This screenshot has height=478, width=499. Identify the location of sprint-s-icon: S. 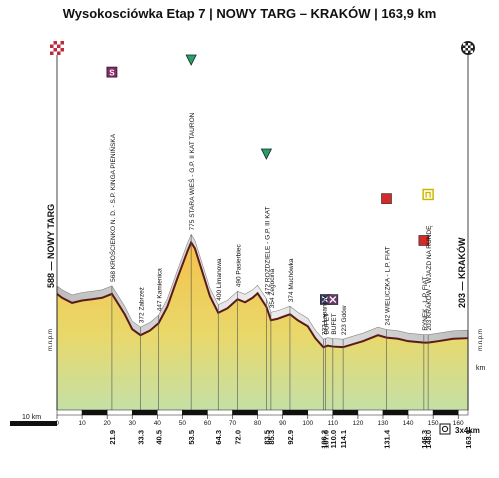
(112, 72).